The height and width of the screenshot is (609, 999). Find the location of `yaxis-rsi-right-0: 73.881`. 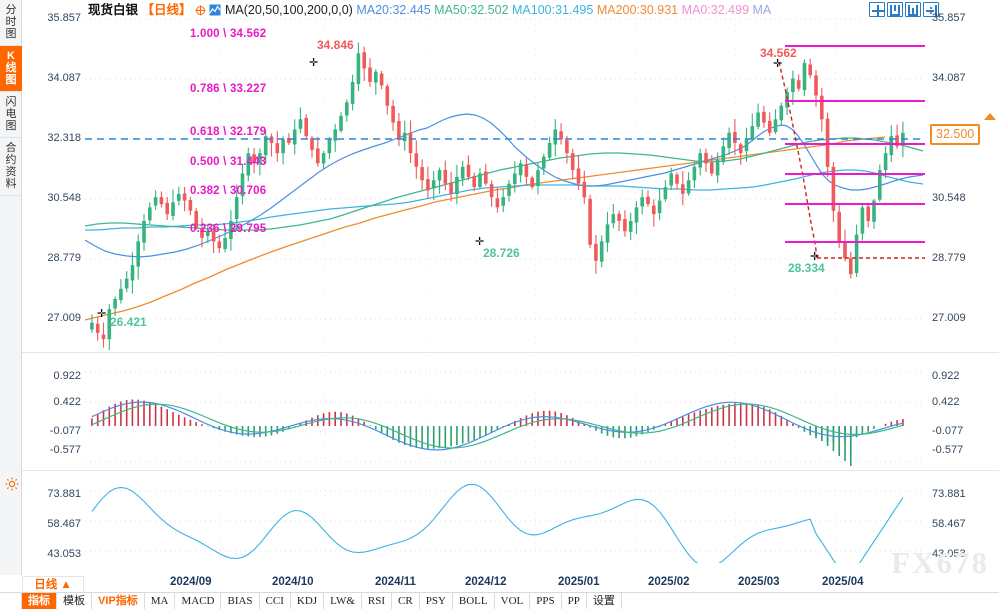

yaxis-rsi-right-0: 73.881 is located at coordinates (949, 494).